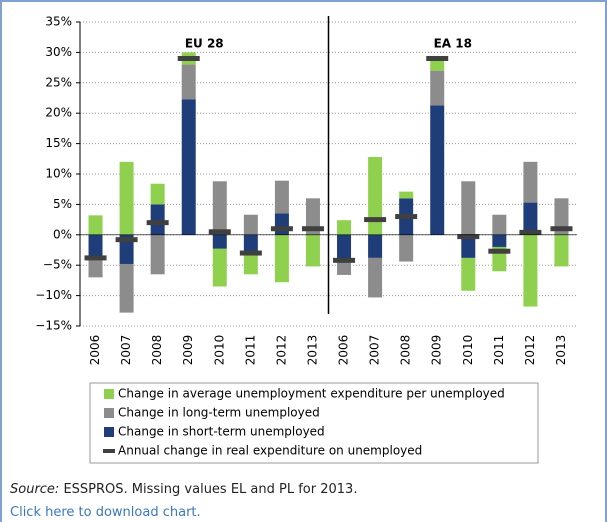 The height and width of the screenshot is (522, 607). I want to click on y-tick-label: 20%, so click(58, 113).